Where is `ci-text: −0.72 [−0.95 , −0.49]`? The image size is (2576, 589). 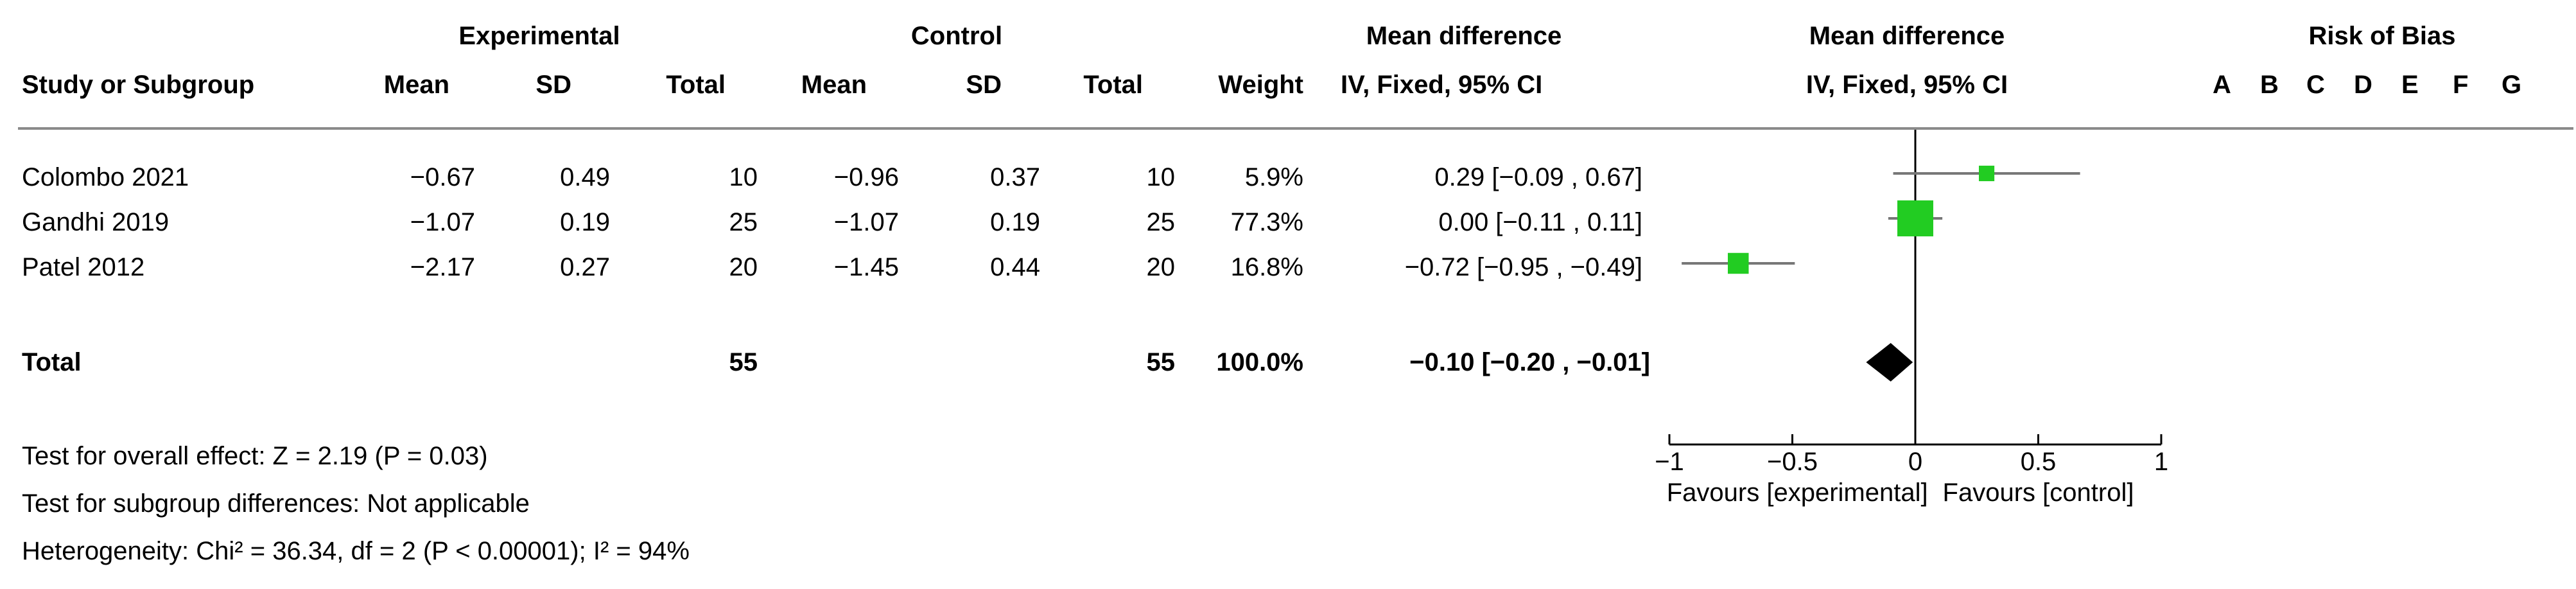
ci-text: −0.72 [−0.95 , −0.49] is located at coordinates (1523, 267).